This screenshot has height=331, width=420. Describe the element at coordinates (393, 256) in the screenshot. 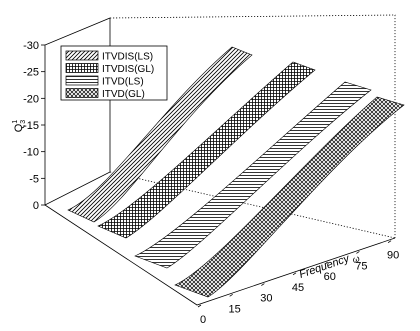

I see `frequency-tick-label: 90` at that location.